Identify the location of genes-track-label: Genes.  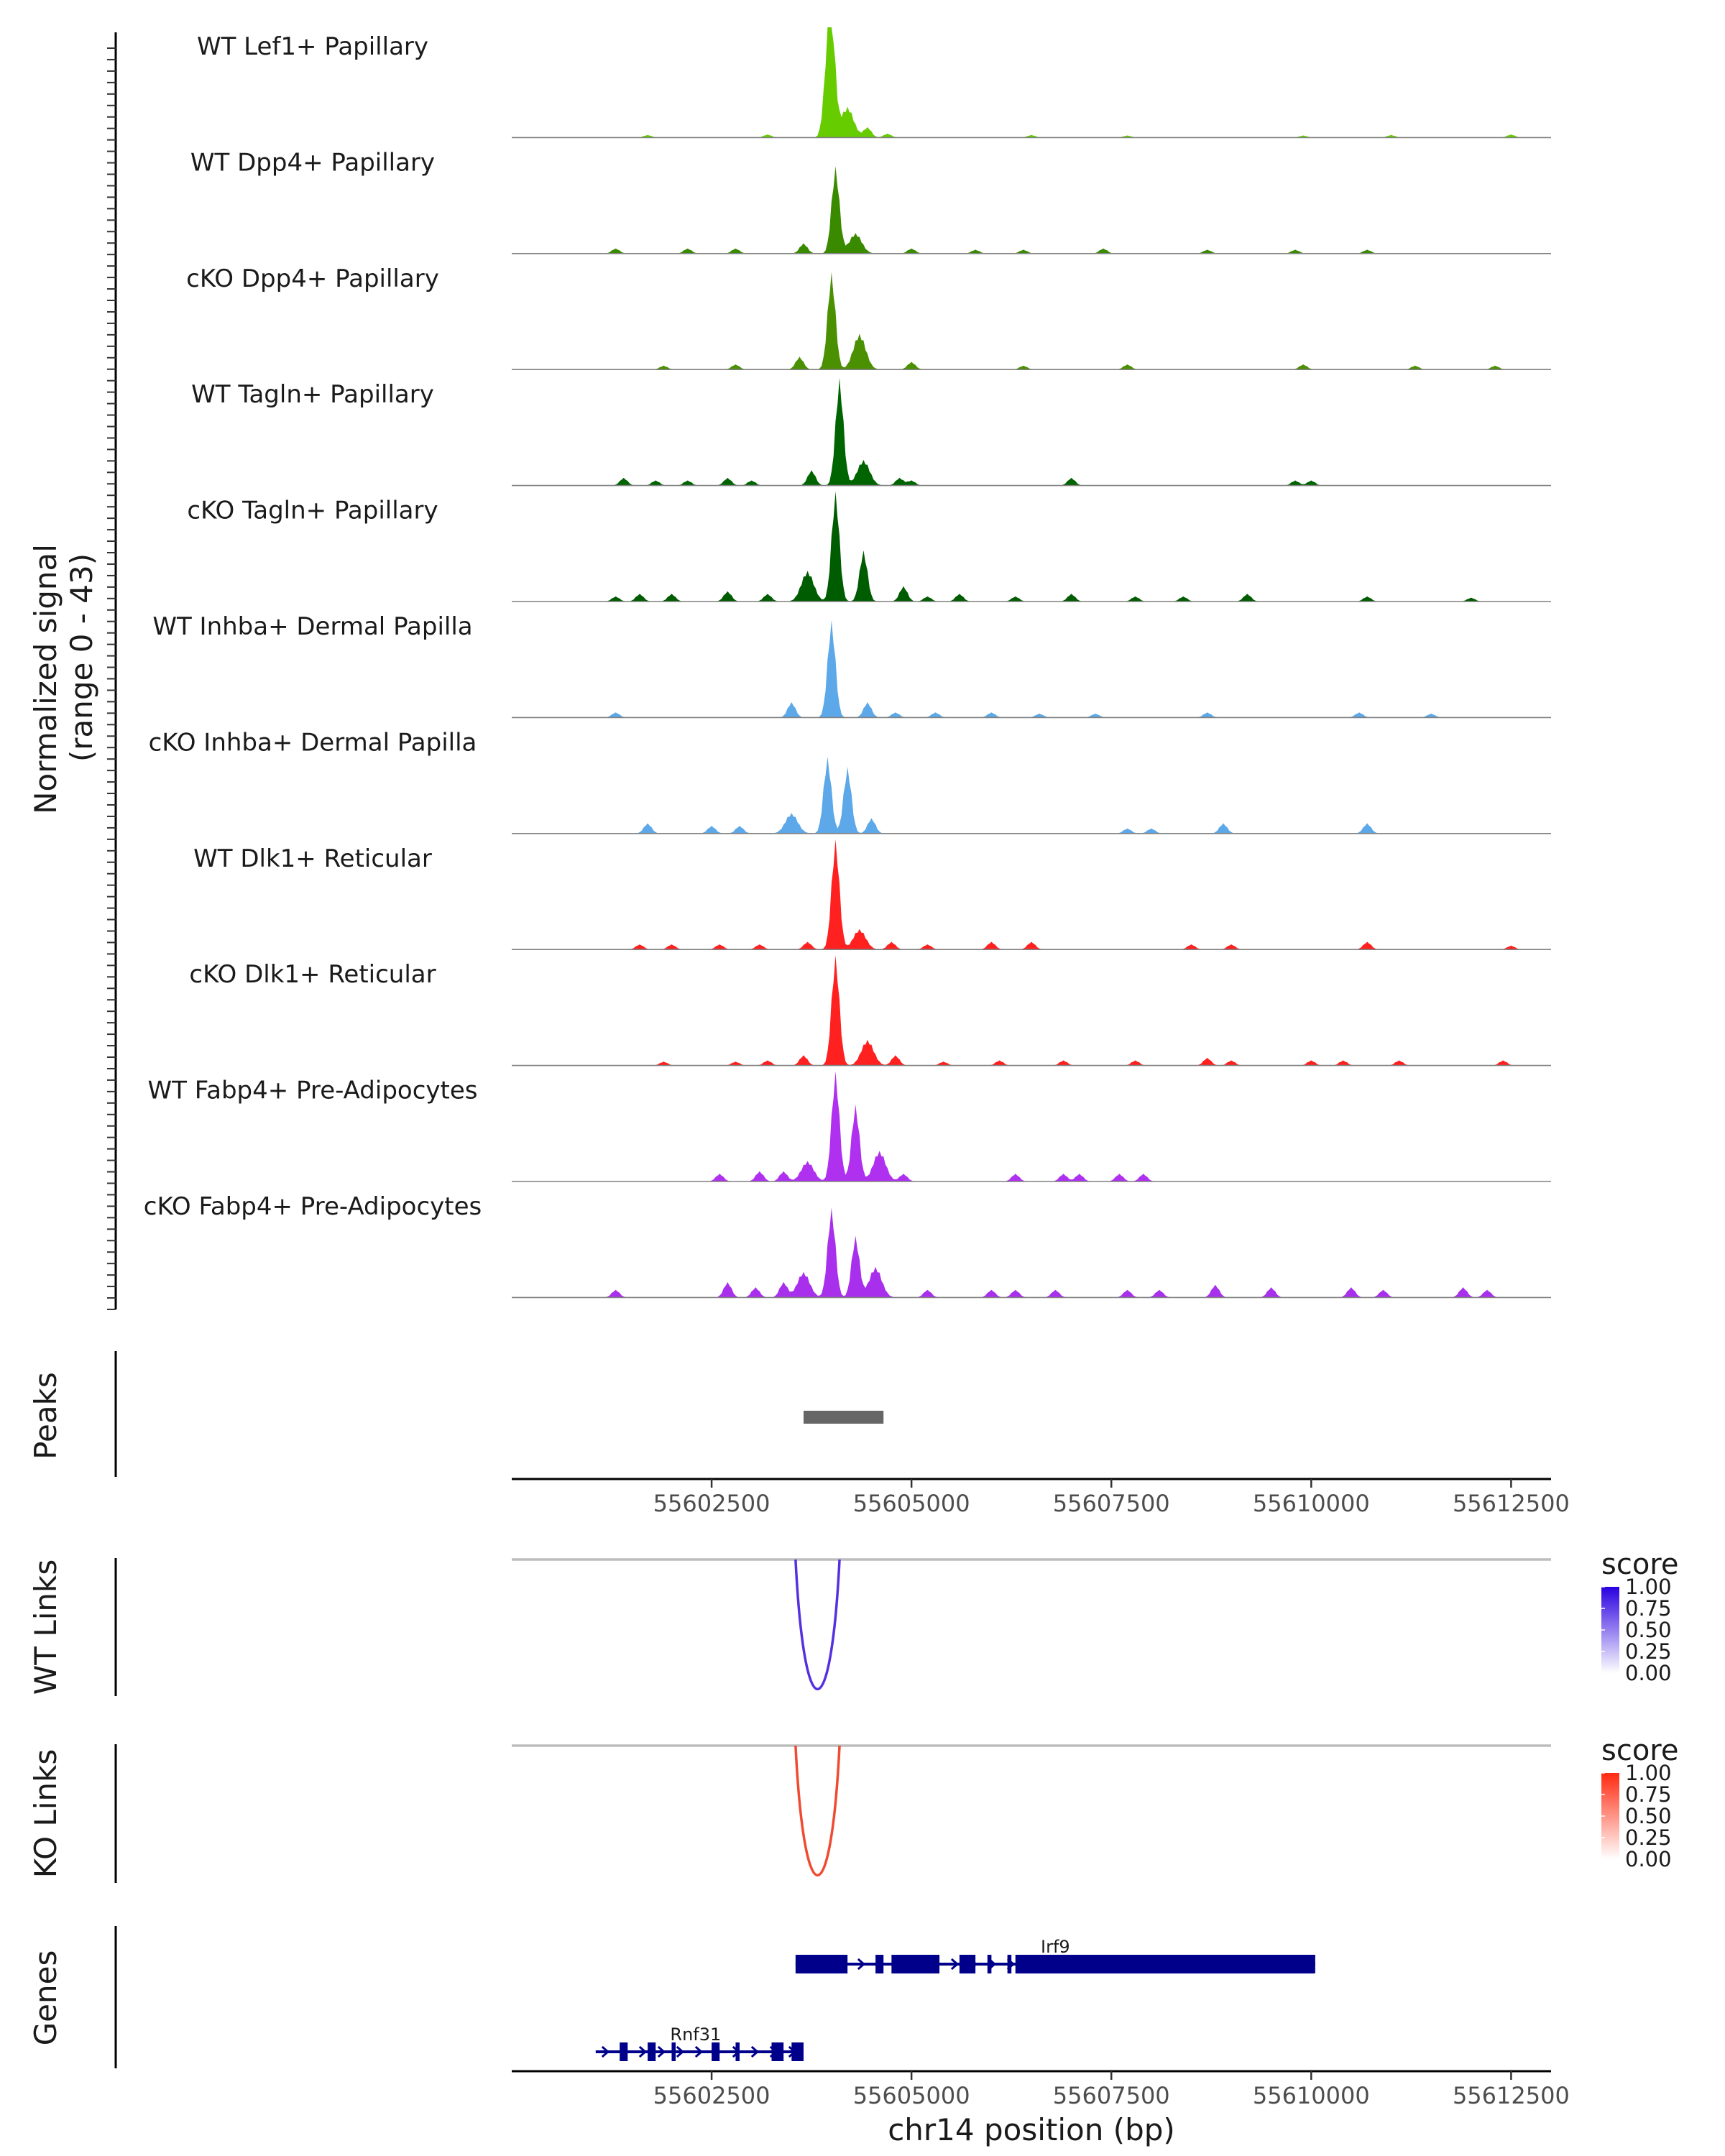
(45, 1998).